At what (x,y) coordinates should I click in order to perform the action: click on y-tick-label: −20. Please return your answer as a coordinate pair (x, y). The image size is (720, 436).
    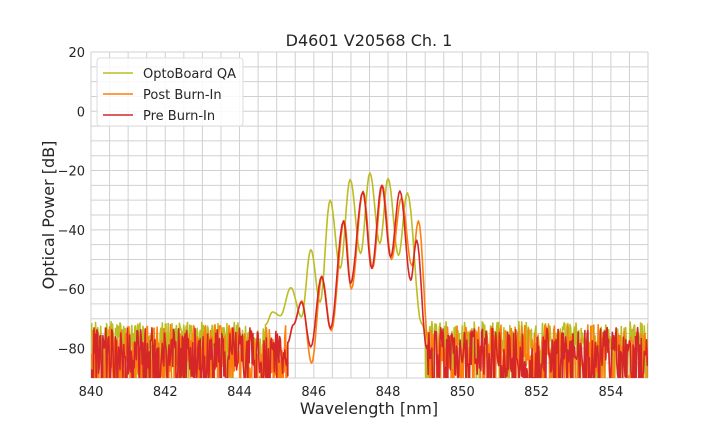
    Looking at the image, I should click on (71, 172).